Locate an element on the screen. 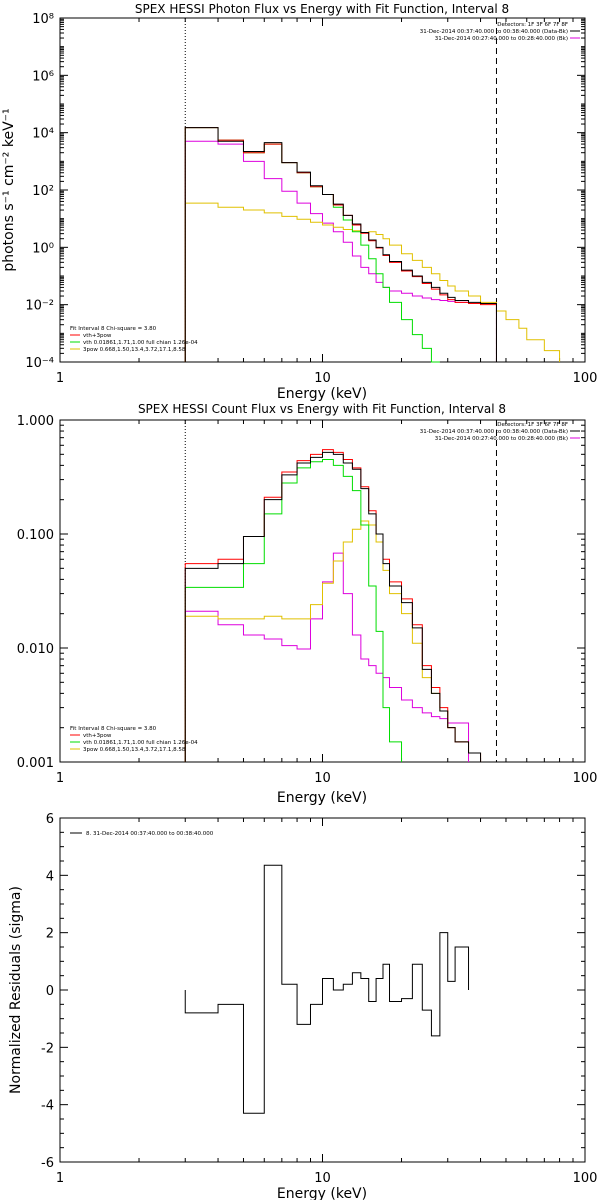 Image resolution: width=600 pixels, height=1200 pixels. y-axis-label: photons s⁻¹ cm⁻² keV⁻¹ is located at coordinates (9, 189).